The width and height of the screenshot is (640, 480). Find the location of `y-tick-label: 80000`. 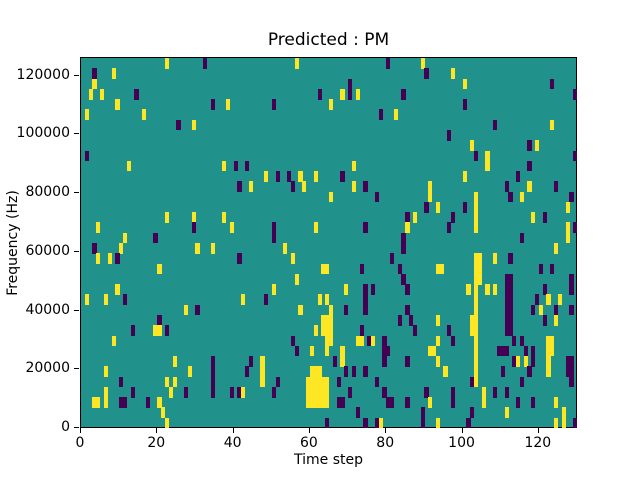

y-tick-label: 80000 is located at coordinates (47, 192).